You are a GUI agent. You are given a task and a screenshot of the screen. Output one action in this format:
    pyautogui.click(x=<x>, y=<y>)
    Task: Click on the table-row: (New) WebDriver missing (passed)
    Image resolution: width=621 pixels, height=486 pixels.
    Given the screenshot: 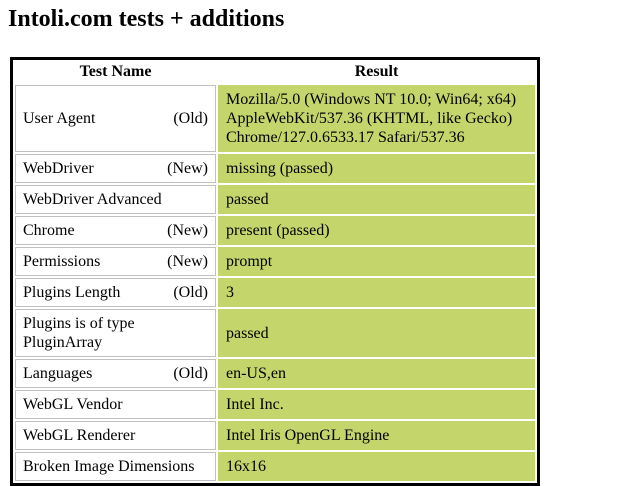 What is the action you would take?
    pyautogui.click(x=275, y=168)
    